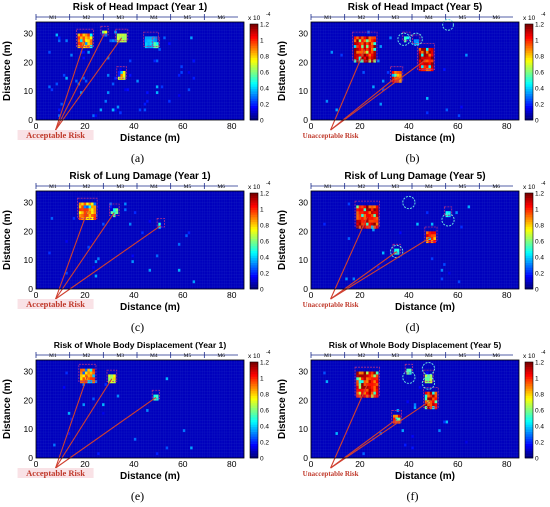 This screenshot has width=550, height=507. What do you see at coordinates (409, 202) in the screenshot?
I see `highlight-circle` at bounding box center [409, 202].